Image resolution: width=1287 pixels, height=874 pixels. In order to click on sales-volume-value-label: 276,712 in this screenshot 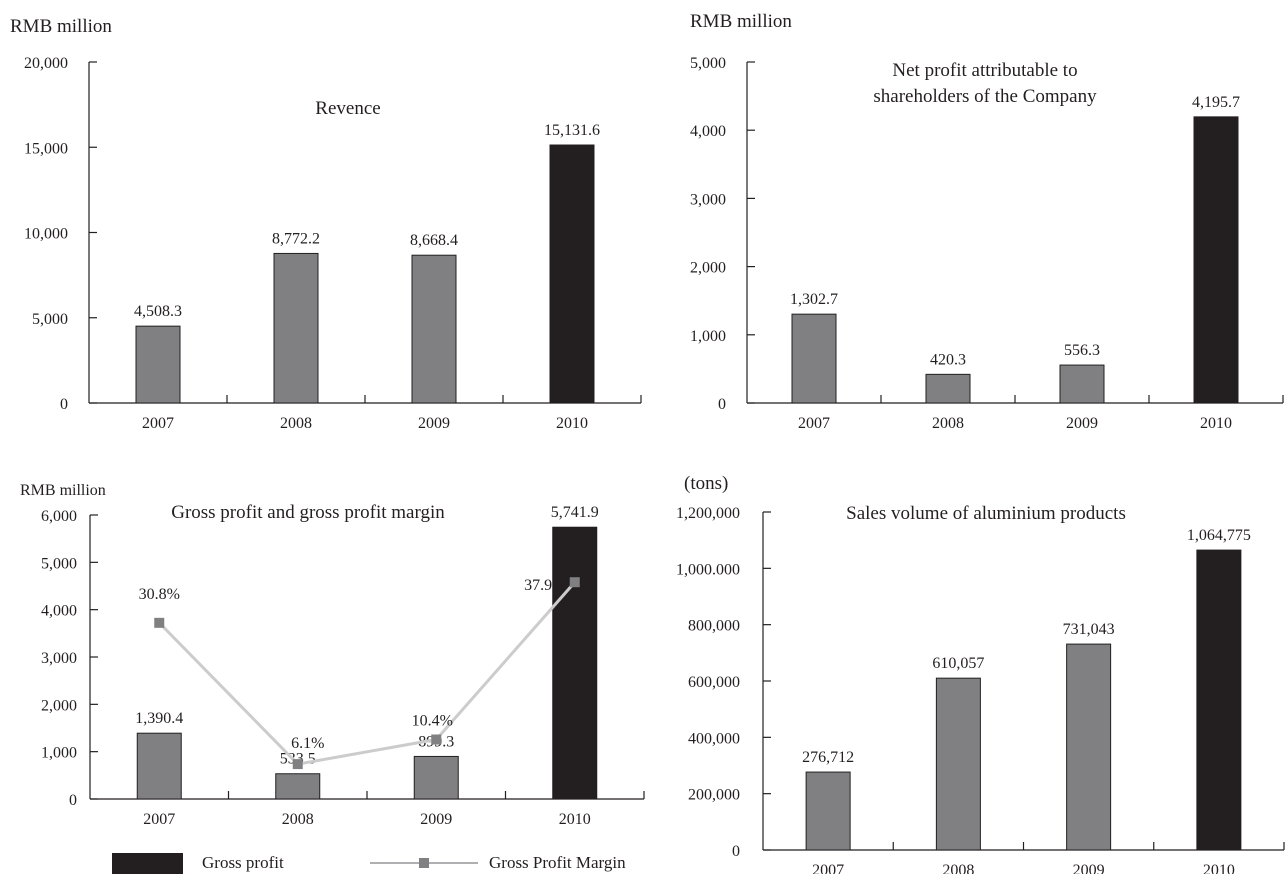, I will do `click(828, 757)`.